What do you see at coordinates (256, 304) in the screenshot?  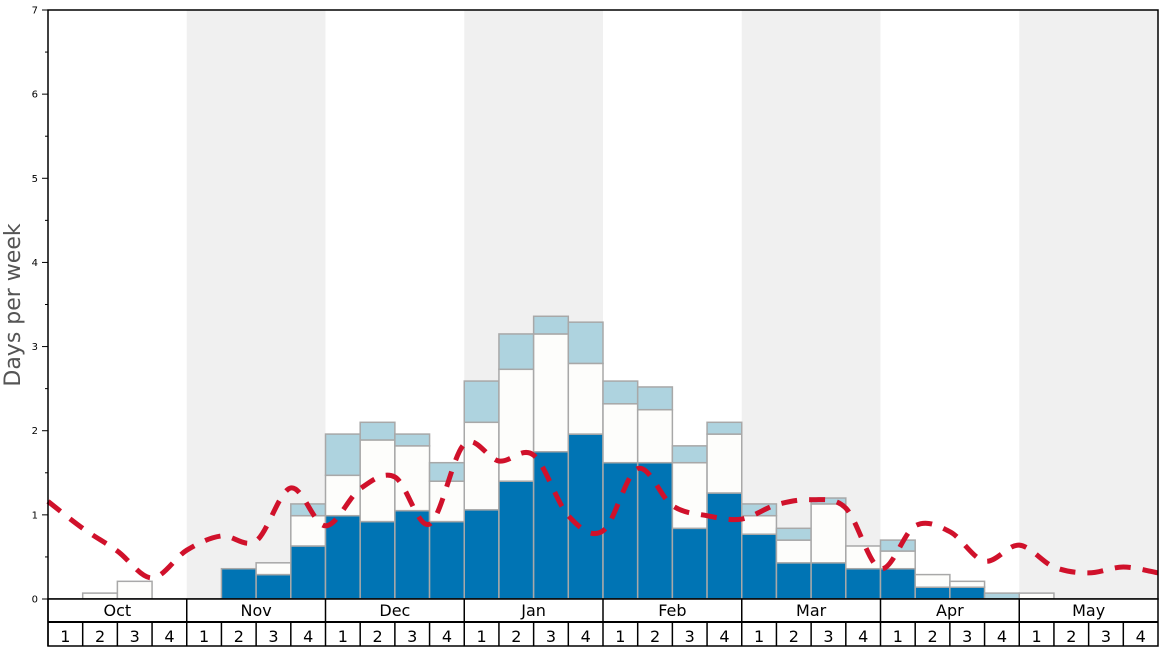 I see `month-shade-nov` at bounding box center [256, 304].